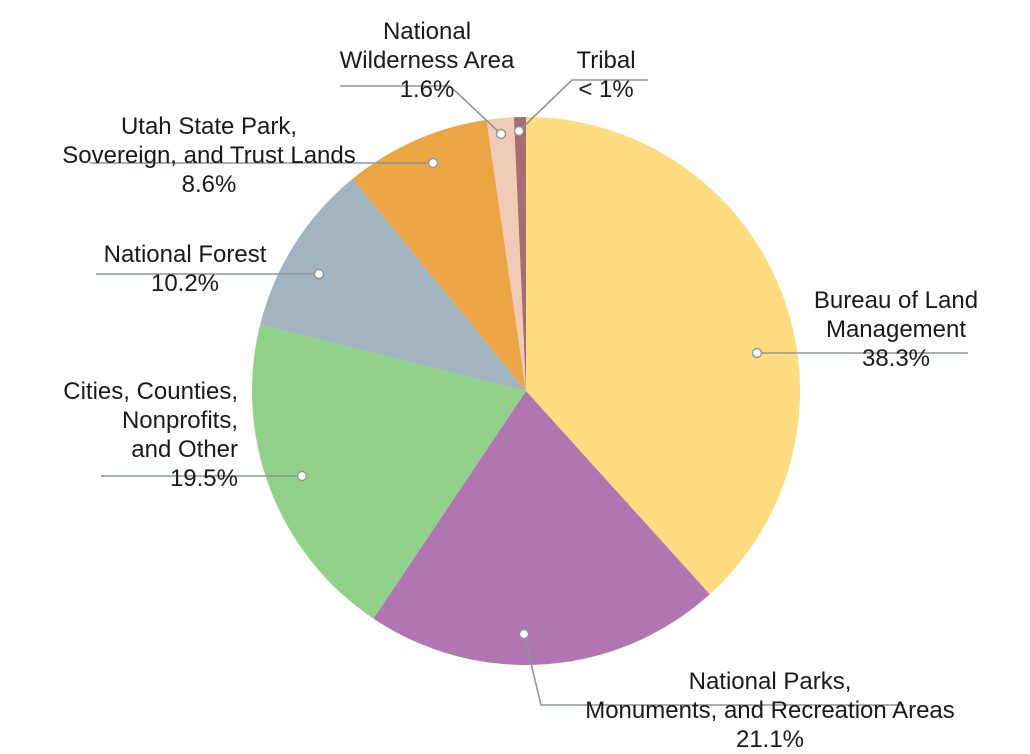  Describe the element at coordinates (770, 681) in the screenshot. I see `label-name: National Parks,` at that location.